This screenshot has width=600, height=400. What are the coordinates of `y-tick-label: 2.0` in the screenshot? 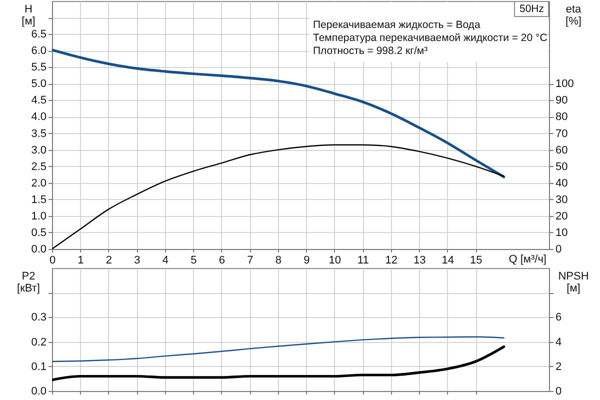 It's located at (38, 183).